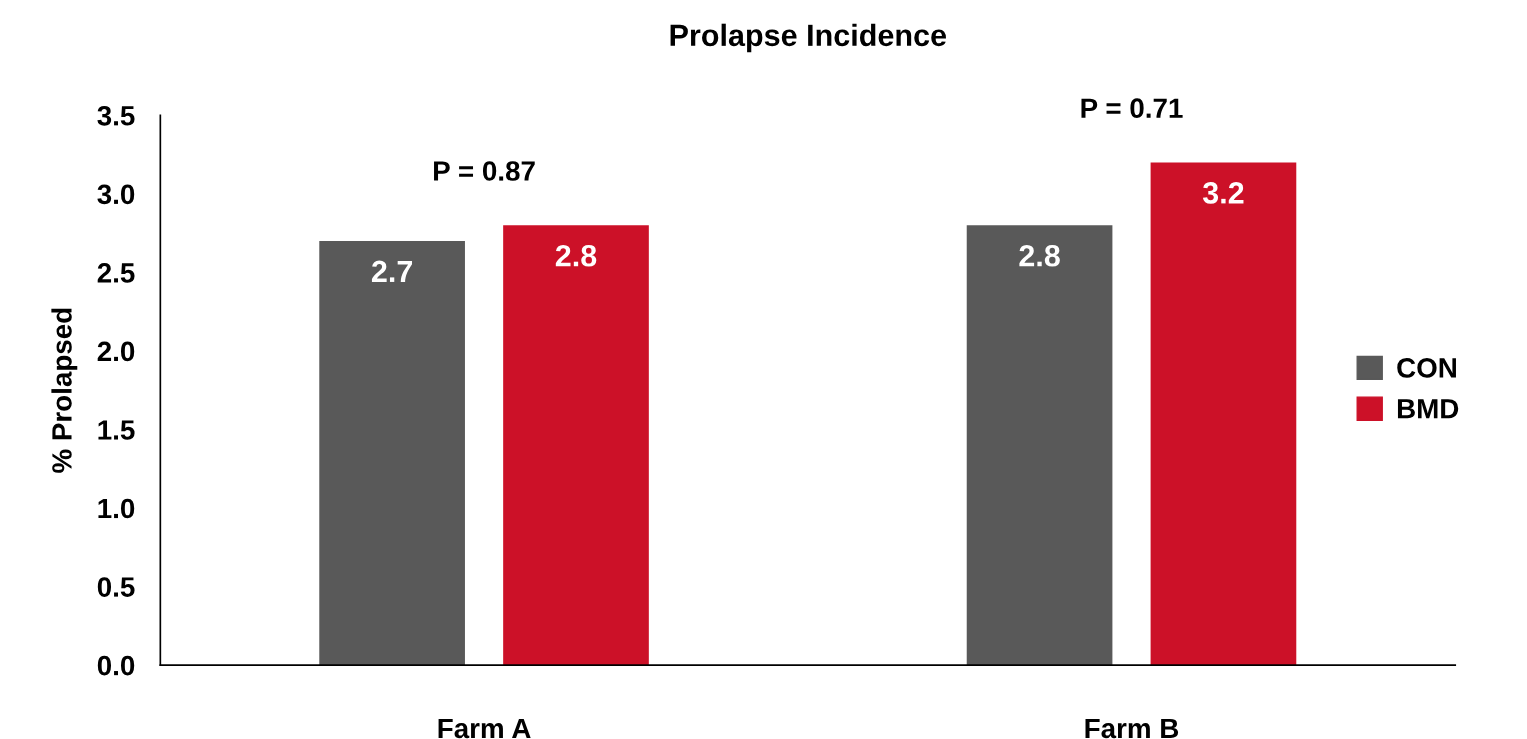 The width and height of the screenshot is (1527, 739). What do you see at coordinates (1223, 193) in the screenshot?
I see `data-label: 3.2` at bounding box center [1223, 193].